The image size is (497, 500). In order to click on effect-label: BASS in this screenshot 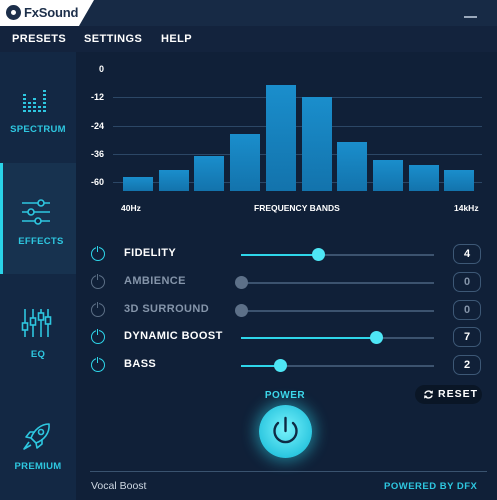, I will do `click(140, 364)`.